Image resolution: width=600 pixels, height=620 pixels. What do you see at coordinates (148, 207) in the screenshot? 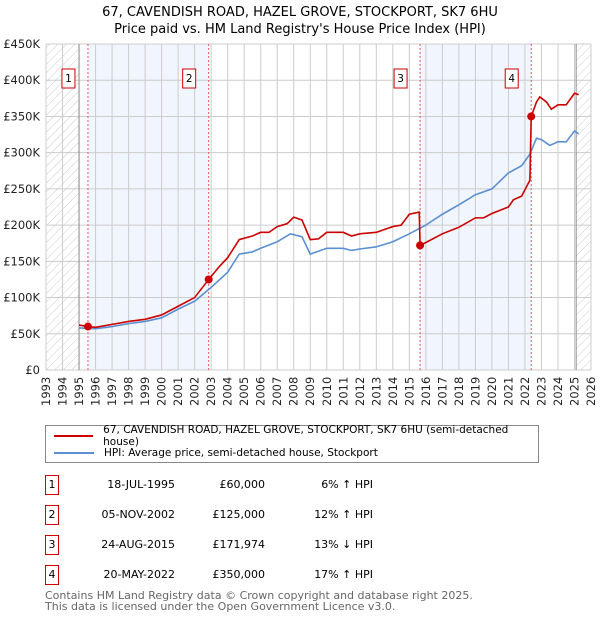
I see `ownership-band` at bounding box center [148, 207].